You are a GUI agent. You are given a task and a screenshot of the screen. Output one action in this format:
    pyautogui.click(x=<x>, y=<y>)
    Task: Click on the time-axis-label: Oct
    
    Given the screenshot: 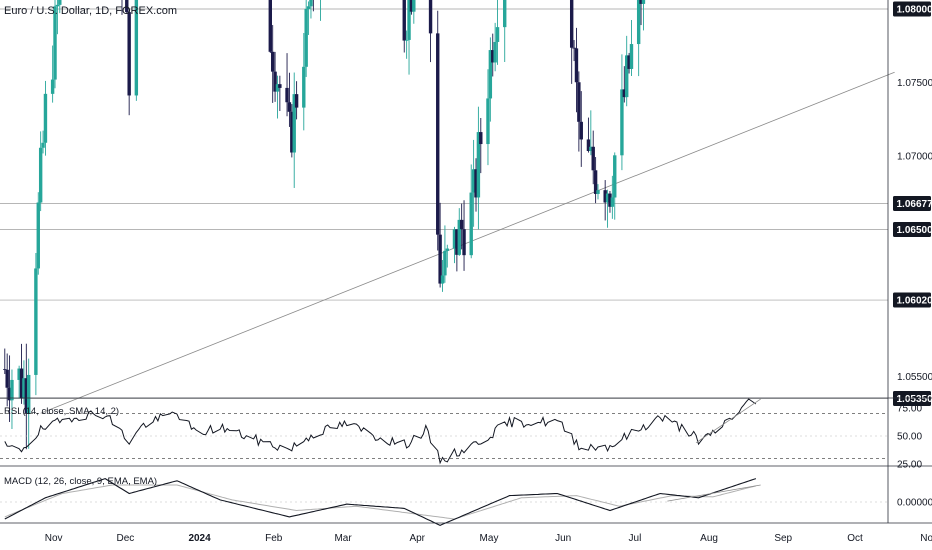 What is the action you would take?
    pyautogui.click(x=855, y=538)
    